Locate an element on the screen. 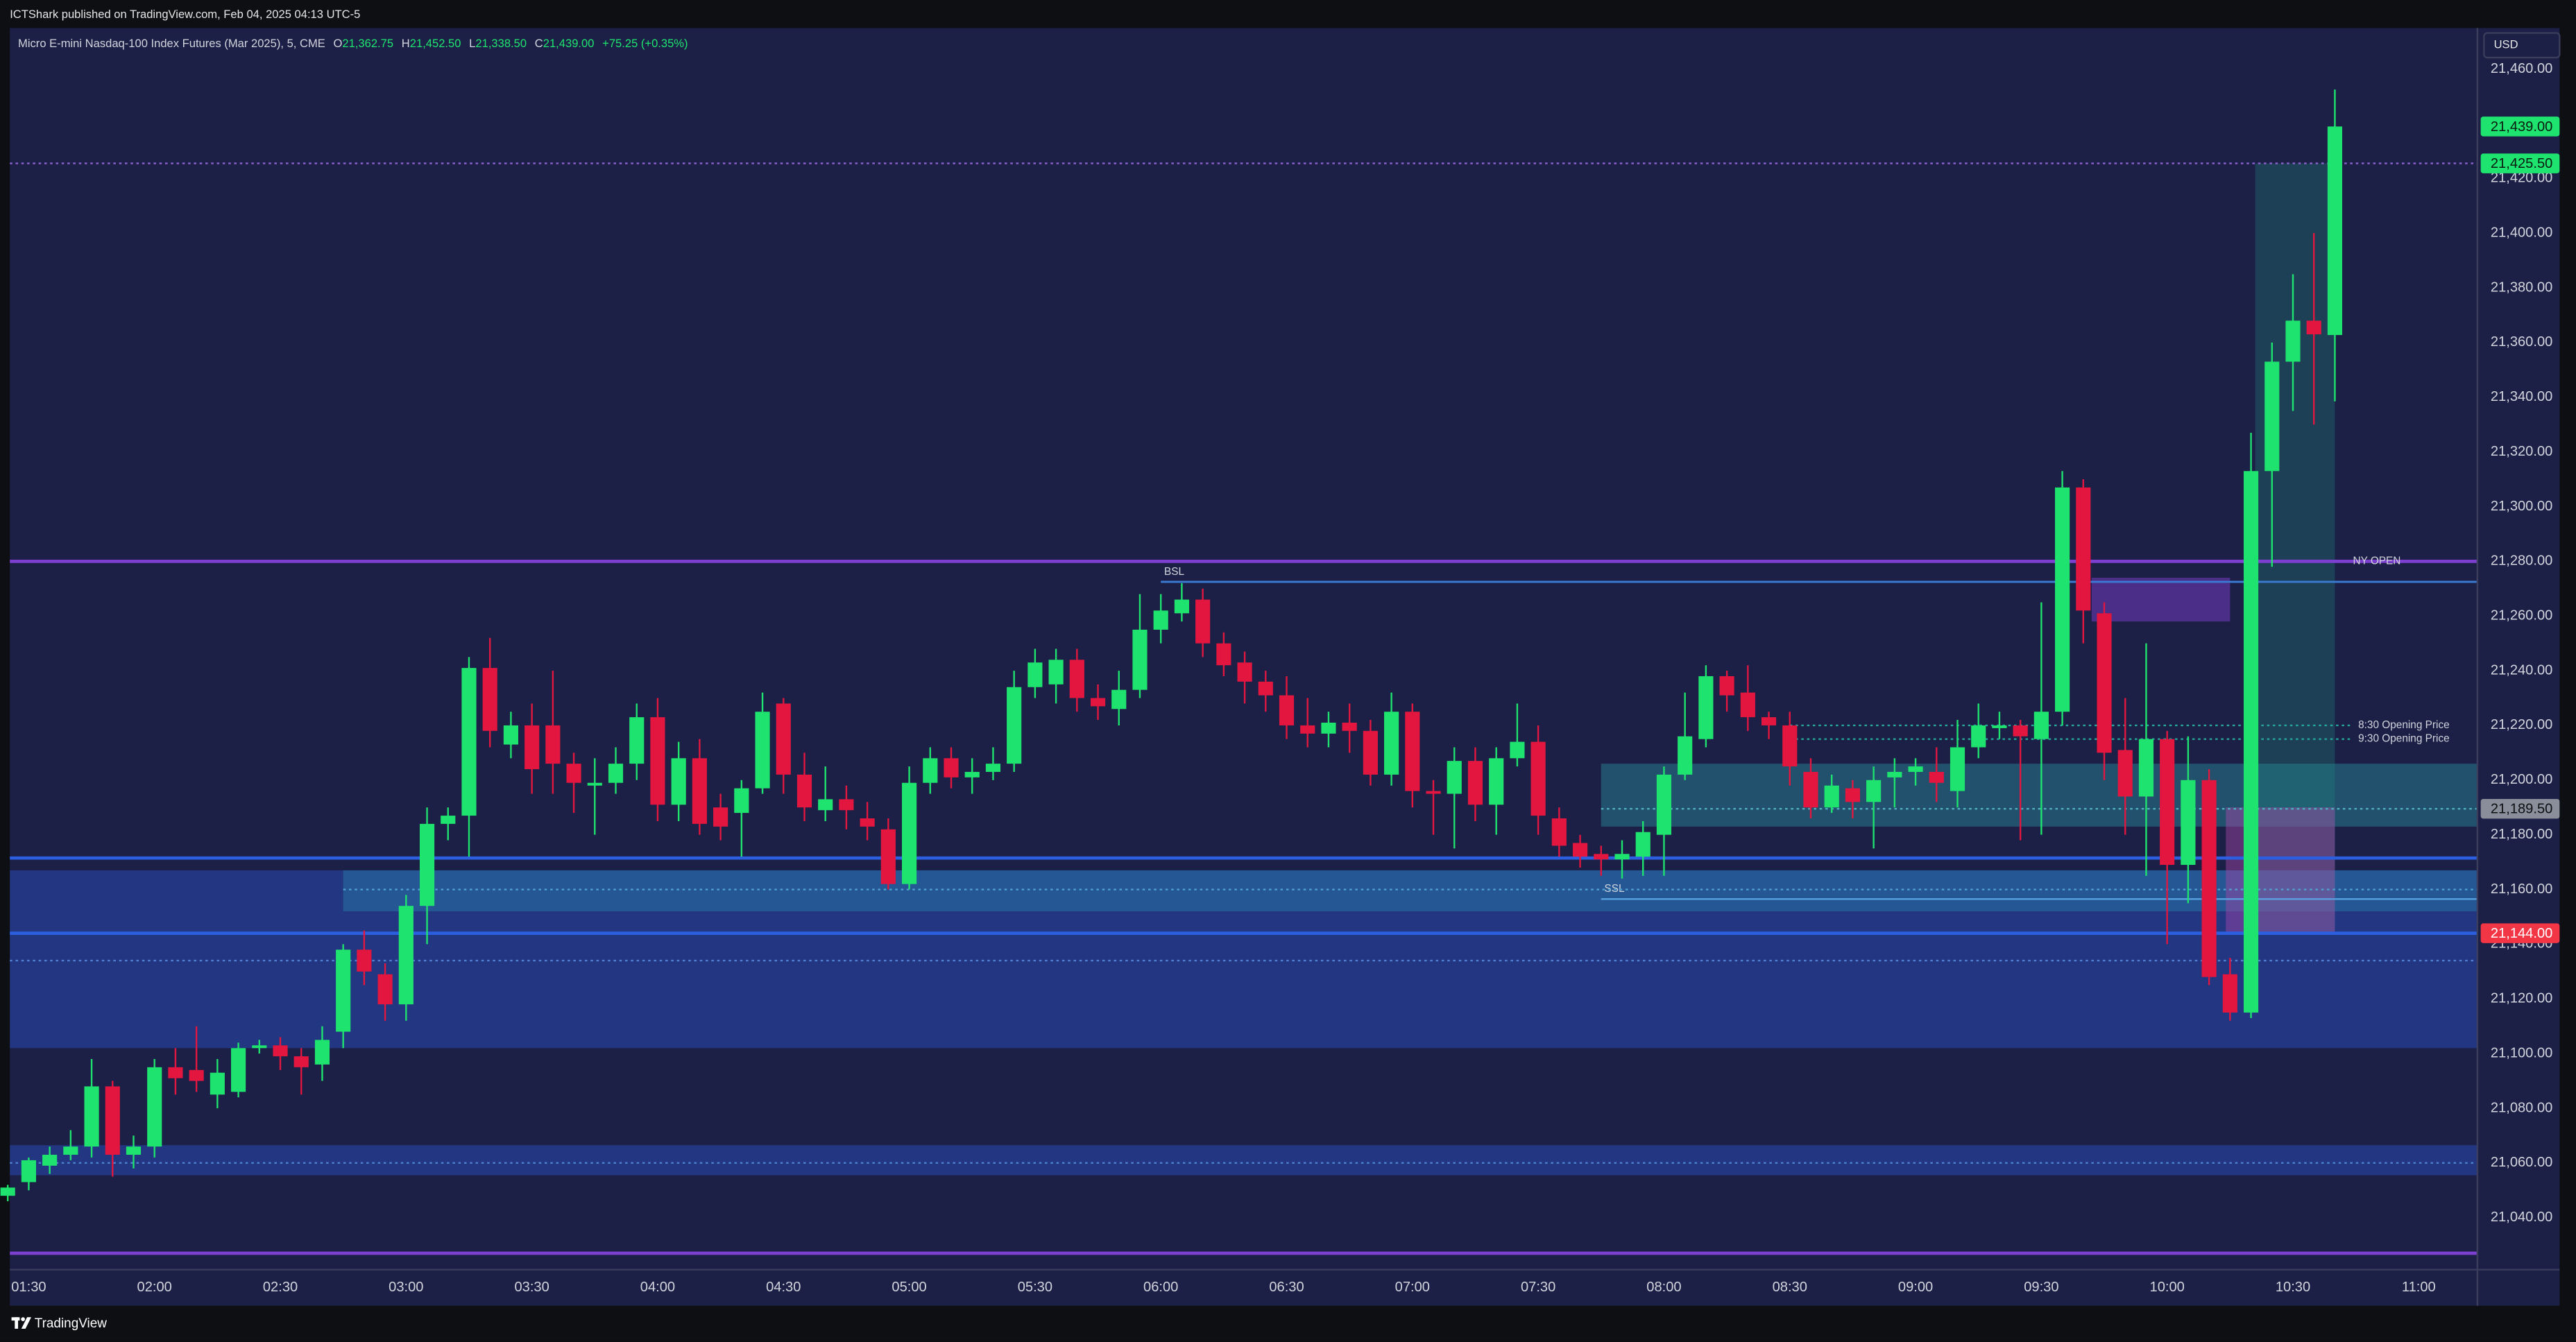 The height and width of the screenshot is (1342, 2576). x-tick-label: 06:30 is located at coordinates (1286, 1287).